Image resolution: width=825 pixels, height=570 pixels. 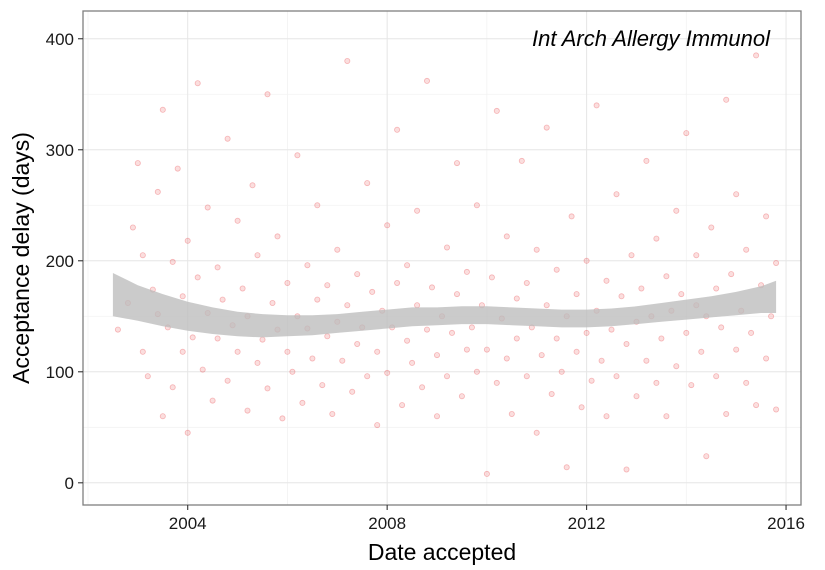 What do you see at coordinates (387, 523) in the screenshot?
I see `x-tick-label: 2008` at bounding box center [387, 523].